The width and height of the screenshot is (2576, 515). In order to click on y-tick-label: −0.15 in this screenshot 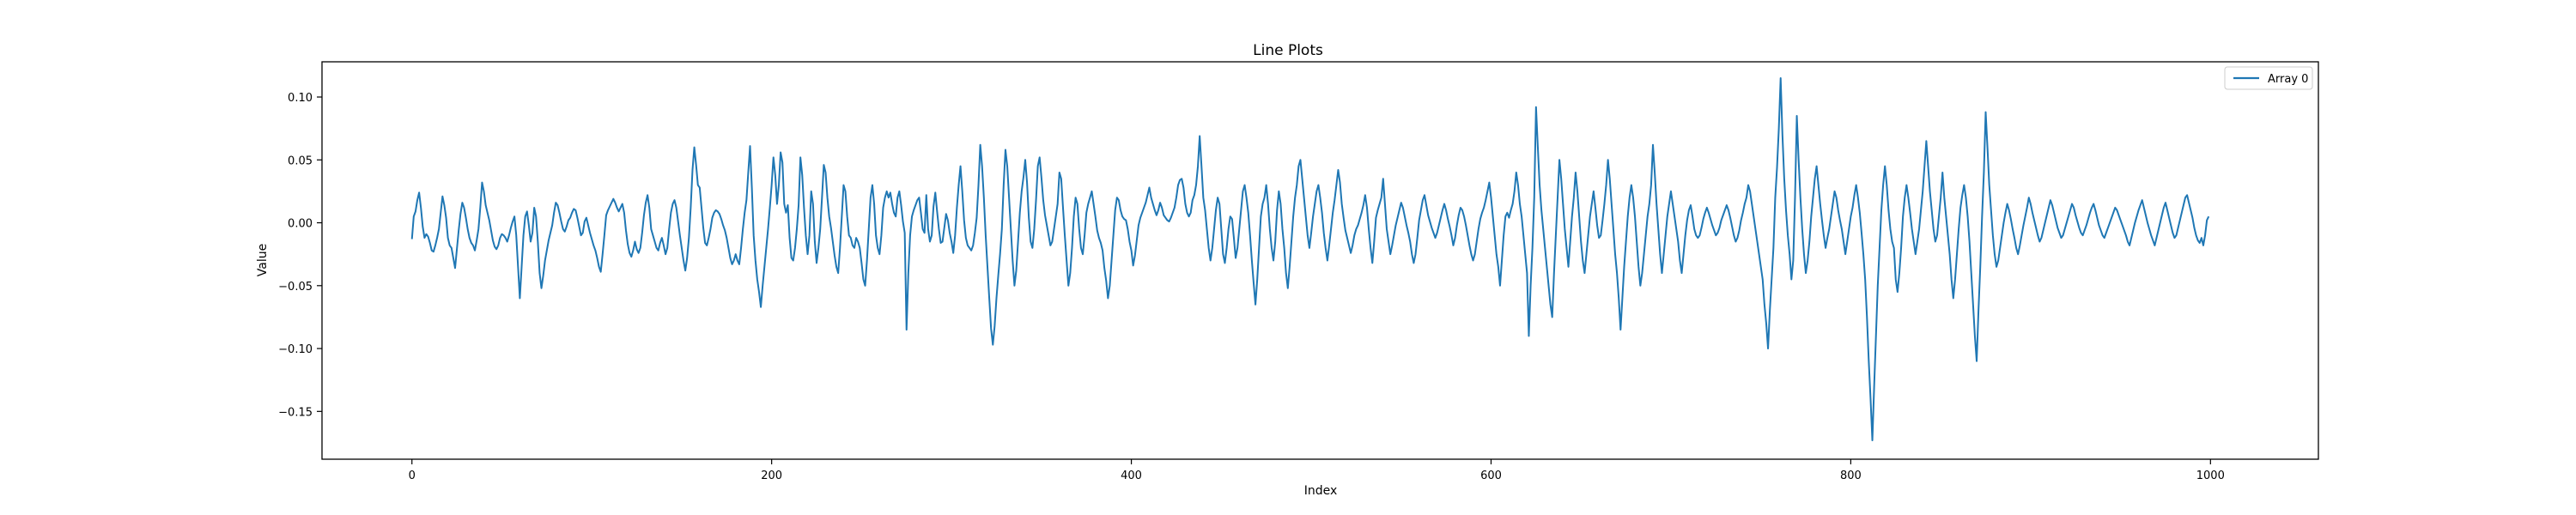, I will do `click(295, 412)`.